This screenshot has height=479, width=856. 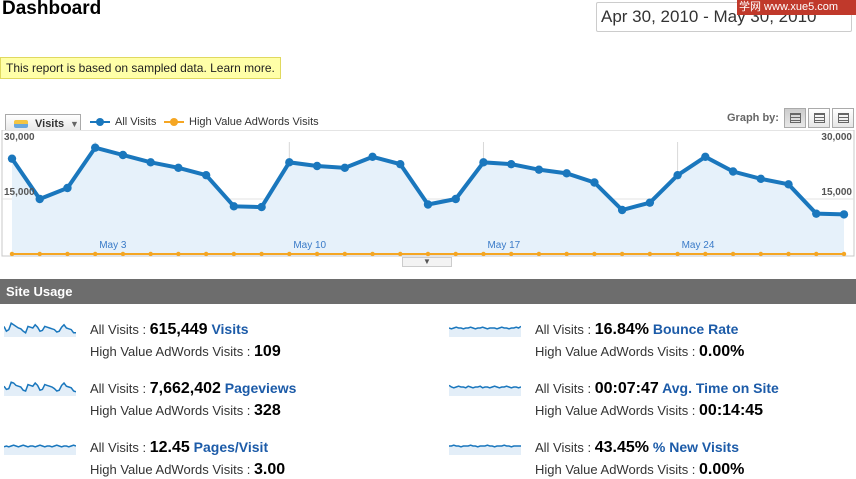 What do you see at coordinates (621, 447) in the screenshot?
I see `metric-all-visits-value: 43.45%` at bounding box center [621, 447].